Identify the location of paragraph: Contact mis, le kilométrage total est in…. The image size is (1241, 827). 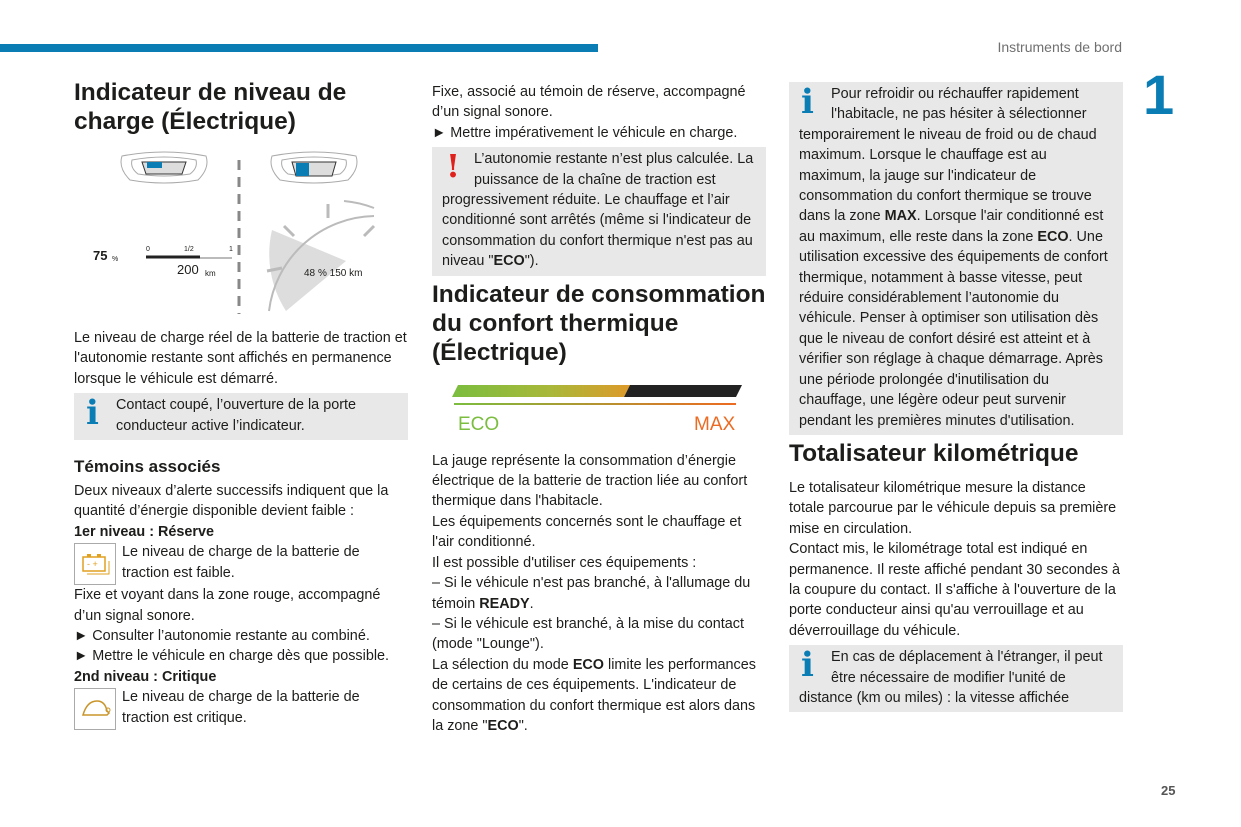
(956, 590).